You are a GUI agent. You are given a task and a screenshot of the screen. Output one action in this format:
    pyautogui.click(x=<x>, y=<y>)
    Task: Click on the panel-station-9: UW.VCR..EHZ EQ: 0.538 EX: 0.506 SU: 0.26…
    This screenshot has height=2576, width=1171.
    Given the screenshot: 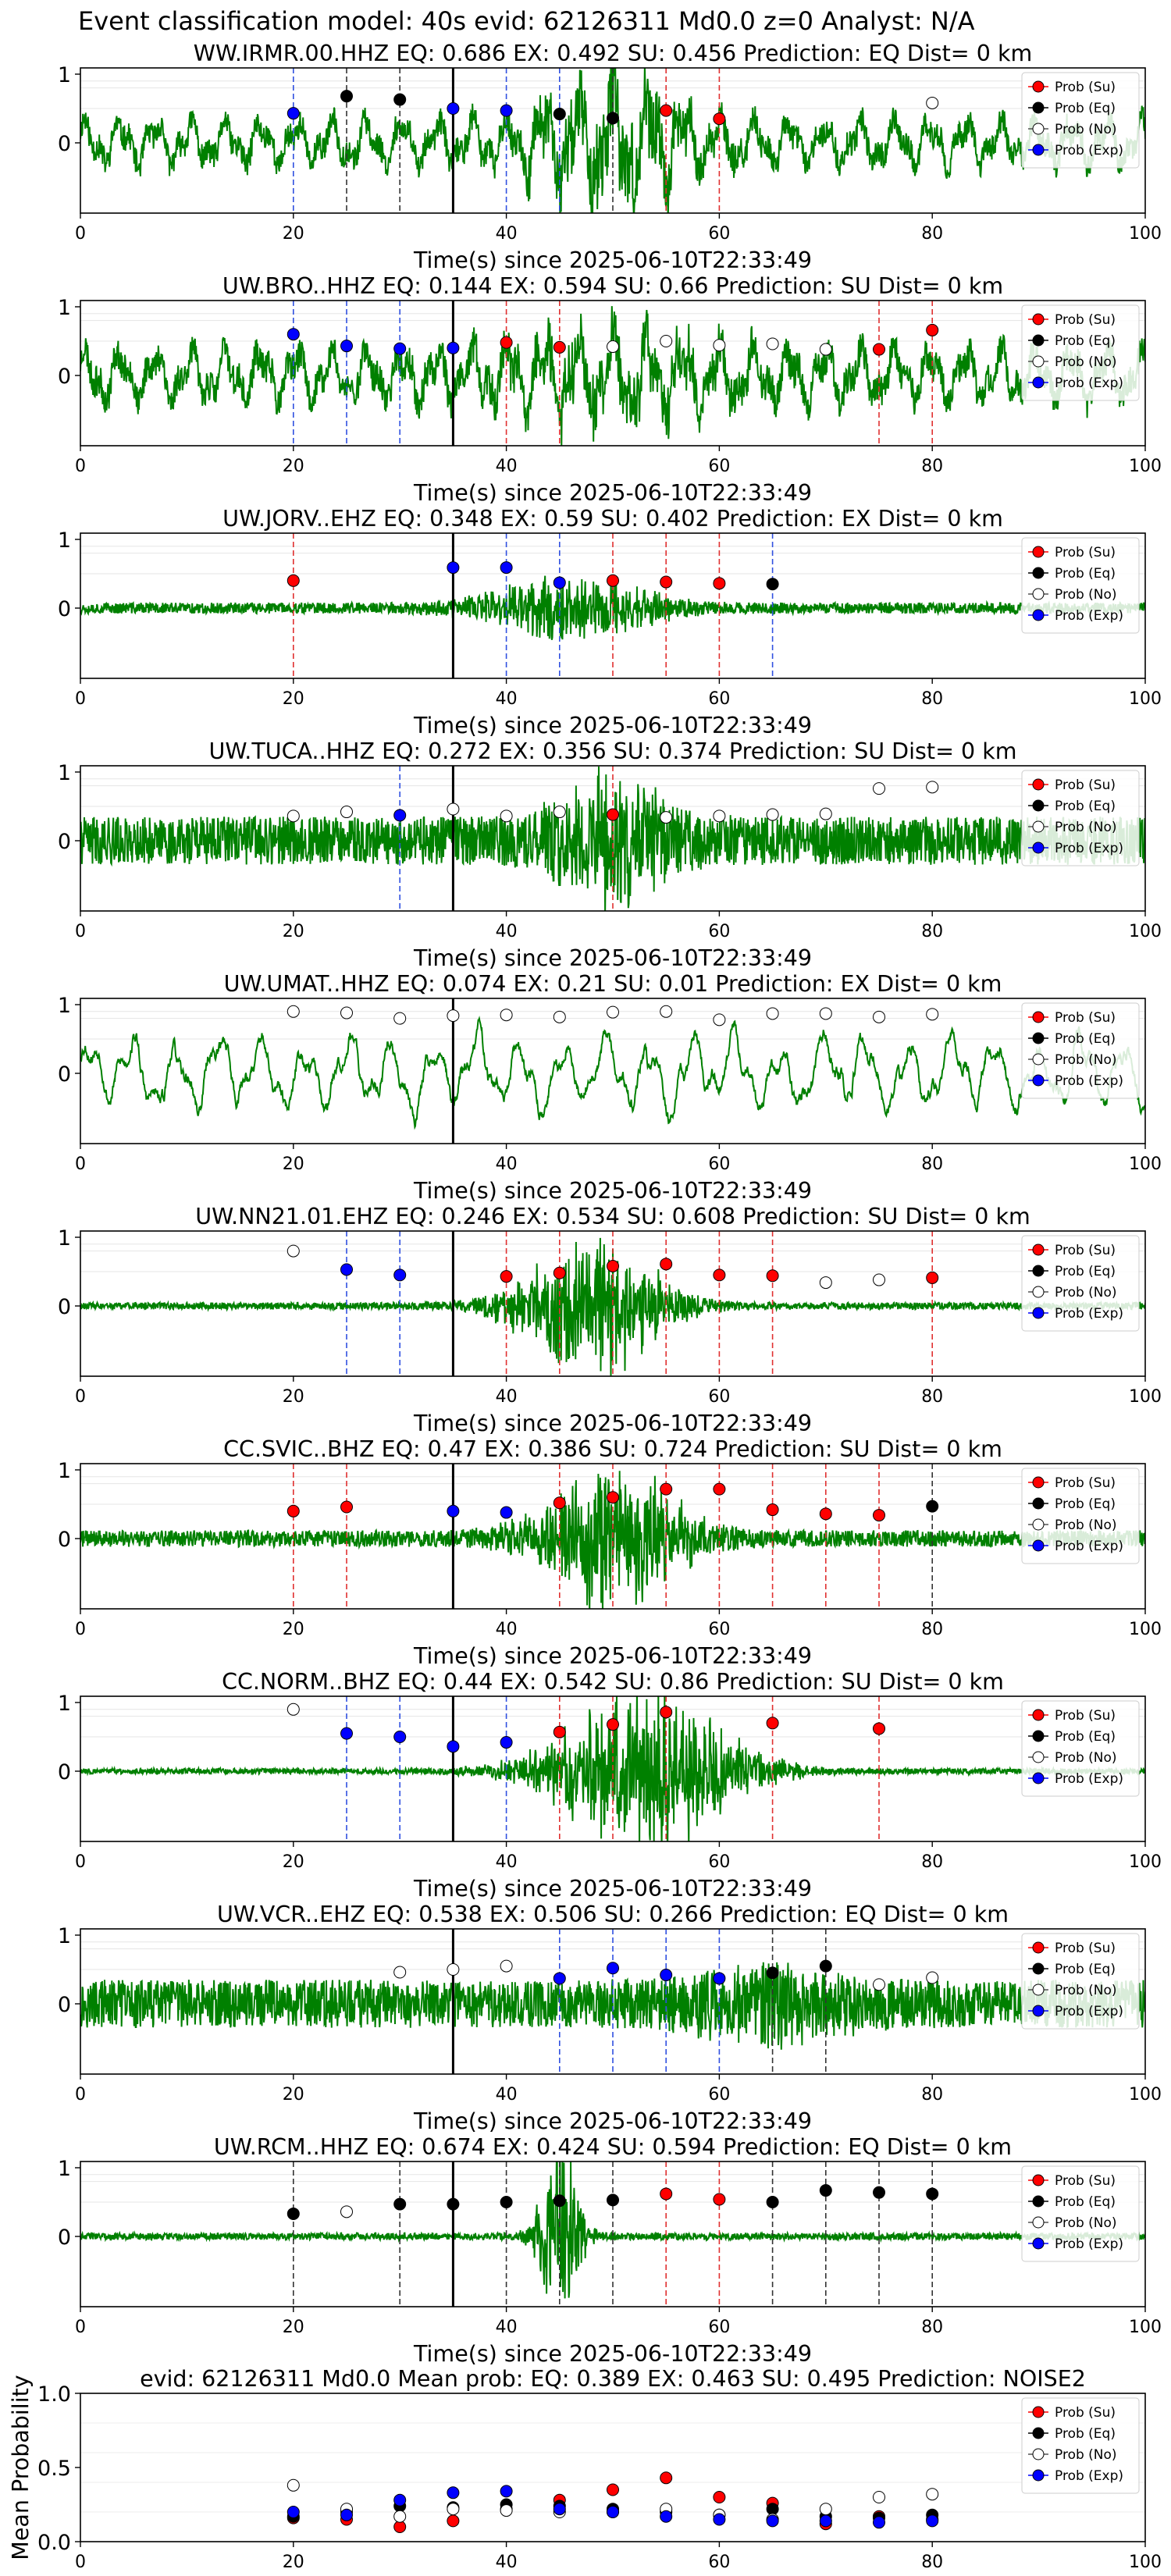 What is the action you would take?
    pyautogui.click(x=610, y=2018)
    